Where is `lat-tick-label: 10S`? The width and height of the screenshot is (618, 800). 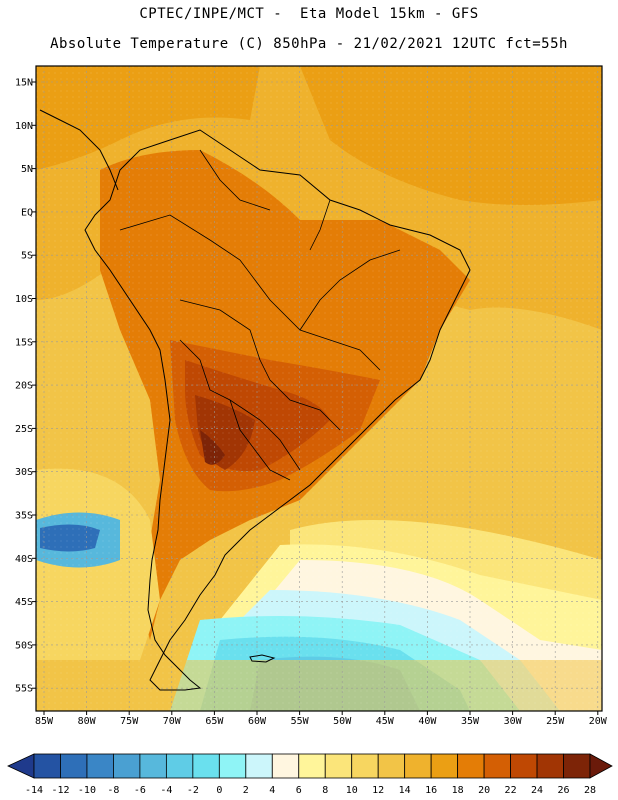 lat-tick-label: 10S is located at coordinates (24, 299).